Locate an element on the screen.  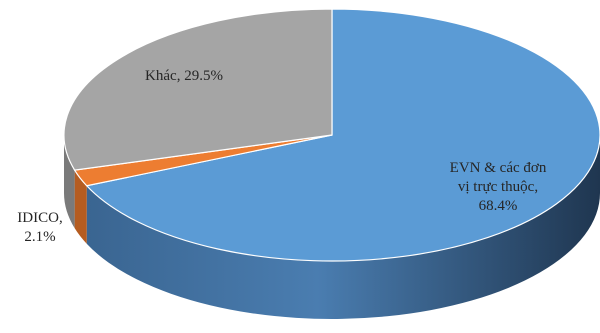
pie-label-line: Khác, 29.5% is located at coordinates (184, 76).